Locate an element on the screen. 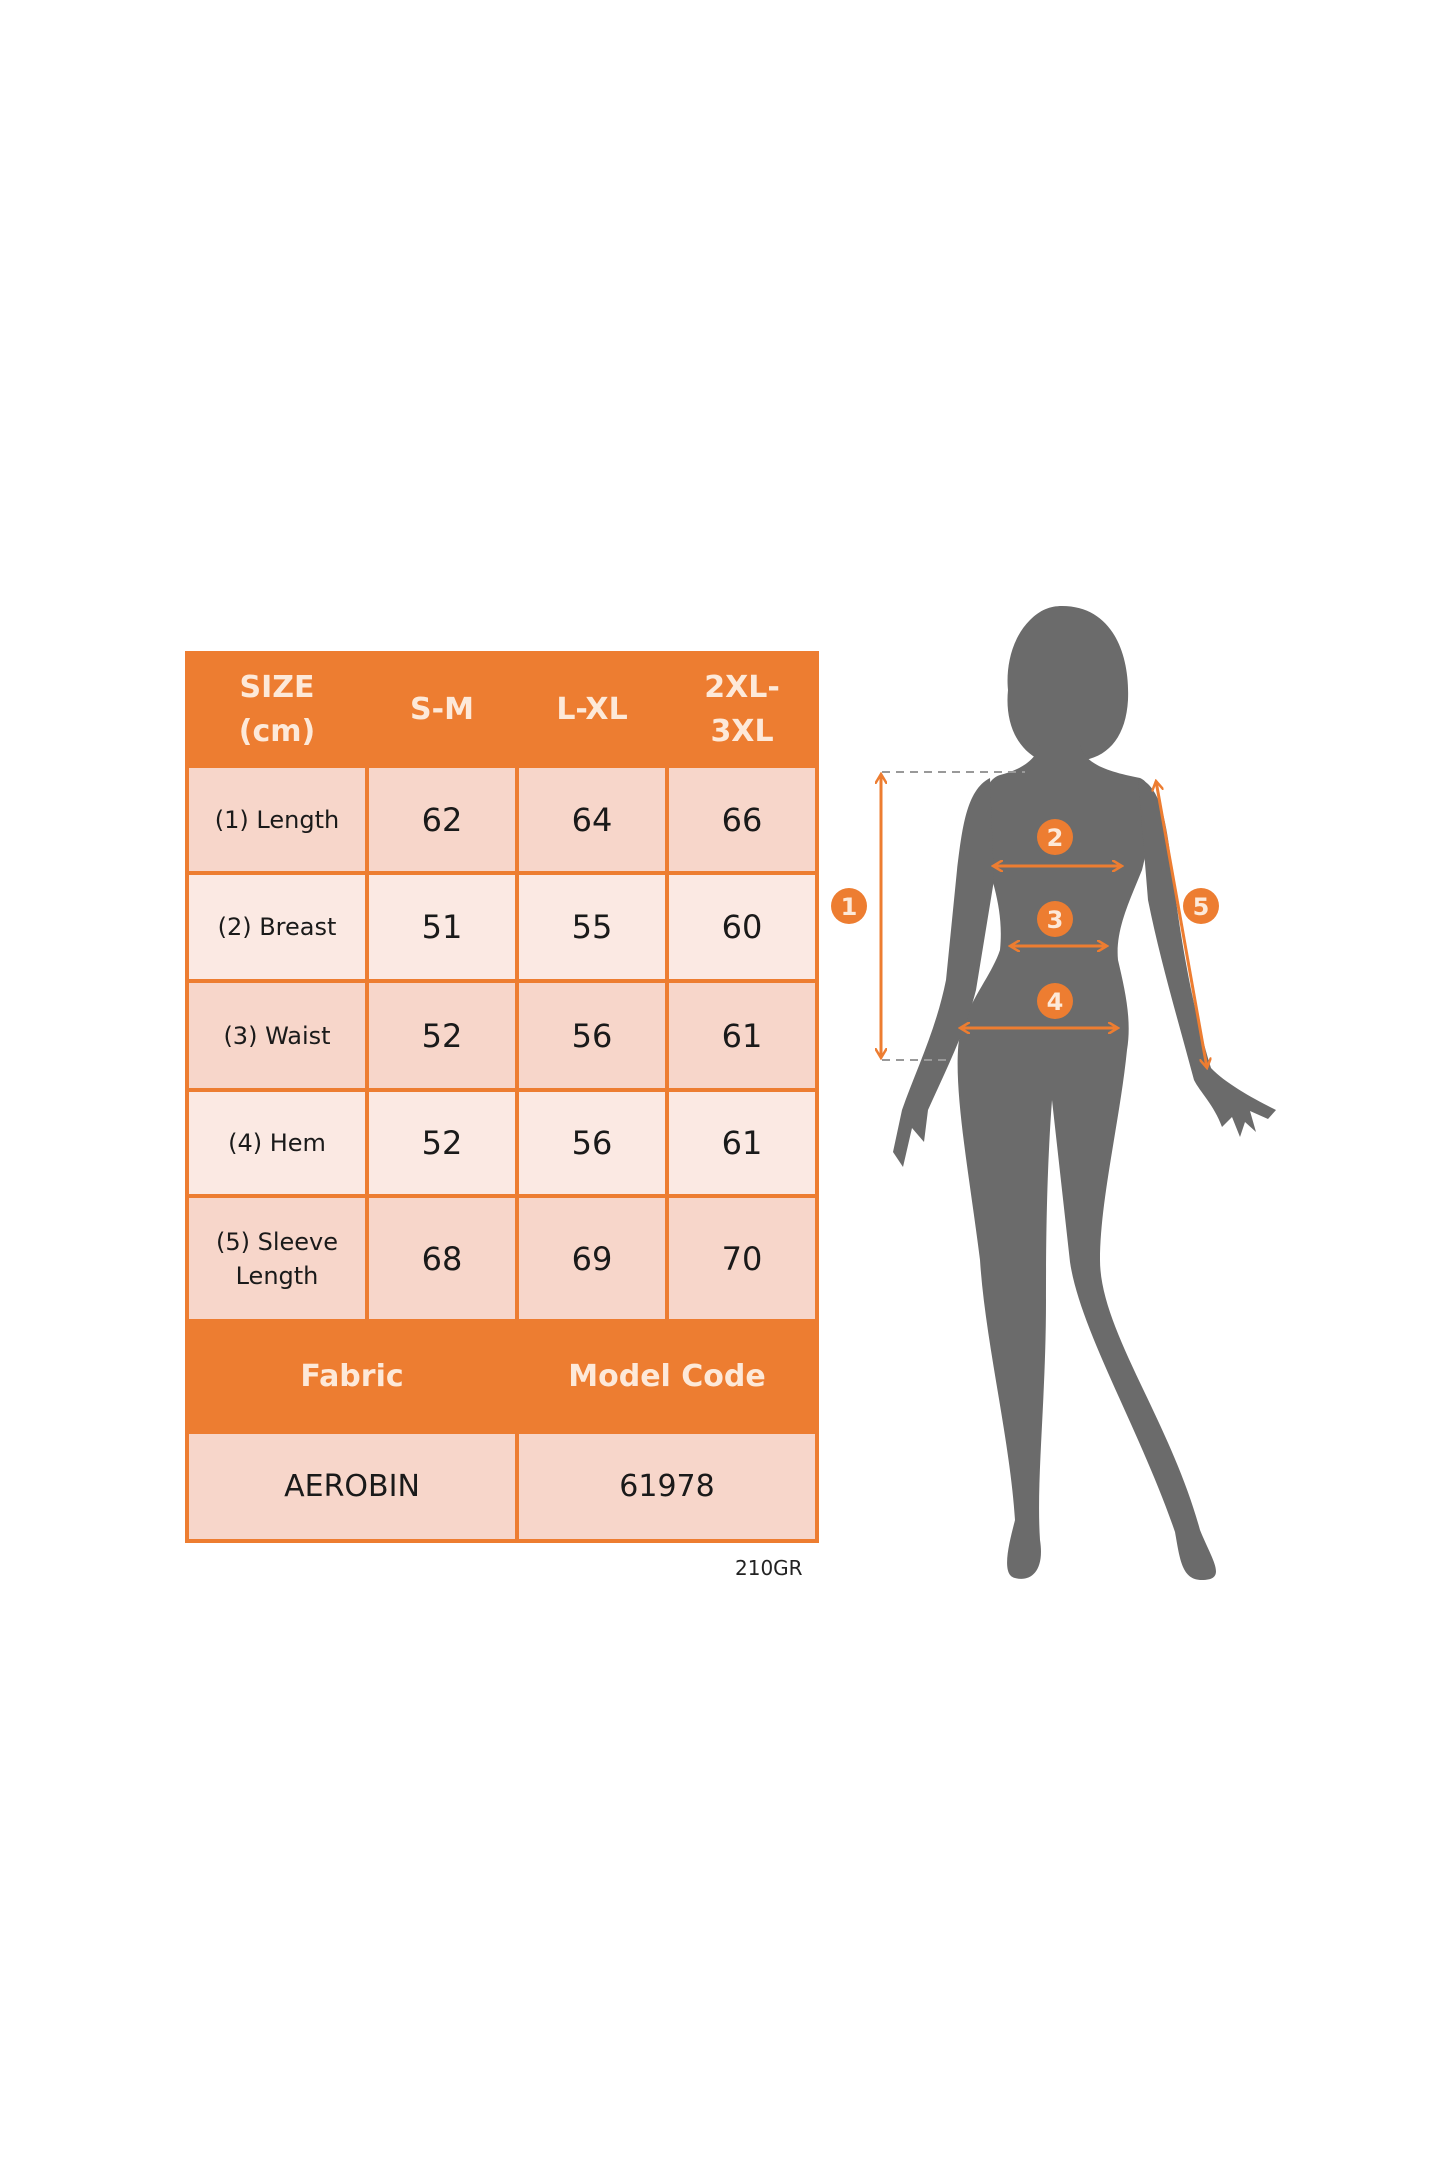 The image size is (1440, 2160). measurement-arrows is located at coordinates (1044, 921).